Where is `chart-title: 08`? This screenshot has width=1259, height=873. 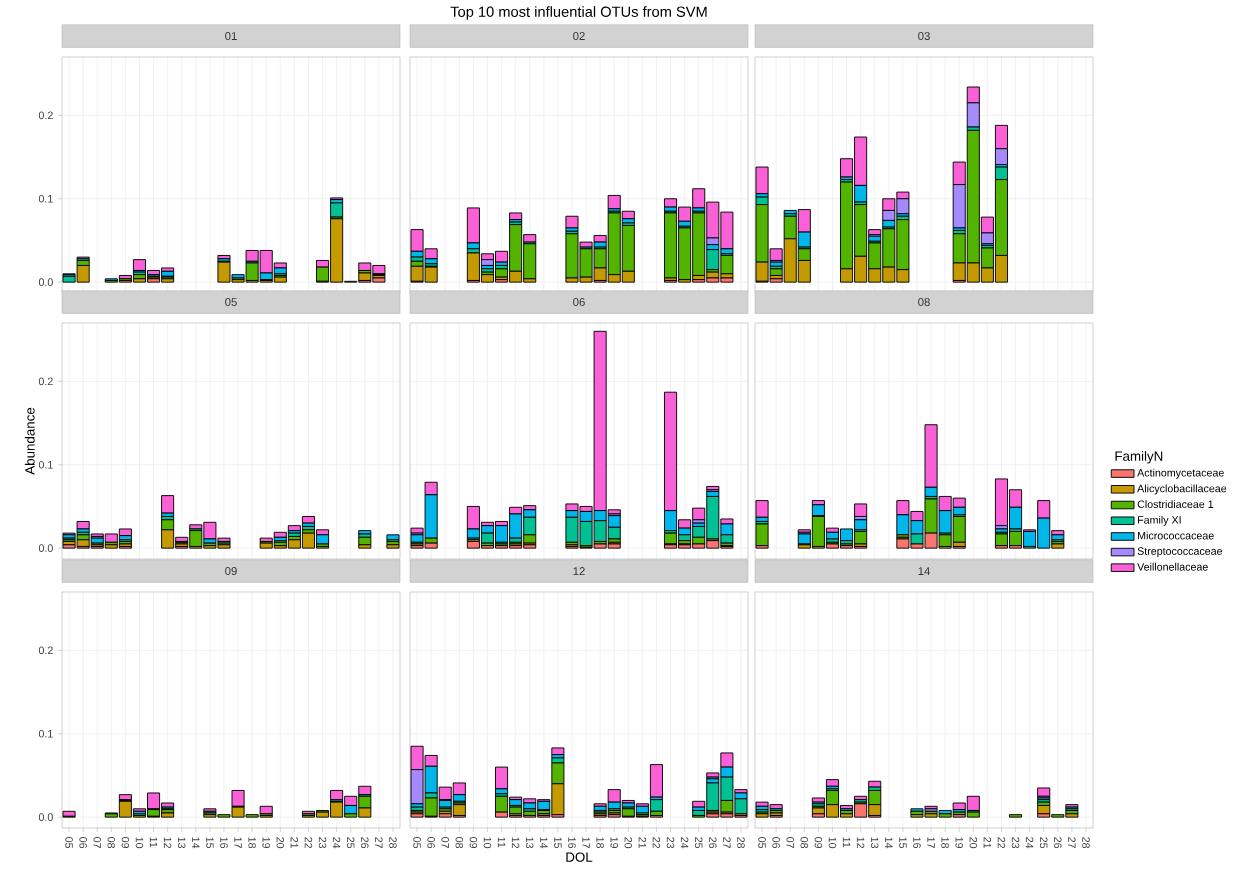
chart-title: 08 is located at coordinates (924, 302).